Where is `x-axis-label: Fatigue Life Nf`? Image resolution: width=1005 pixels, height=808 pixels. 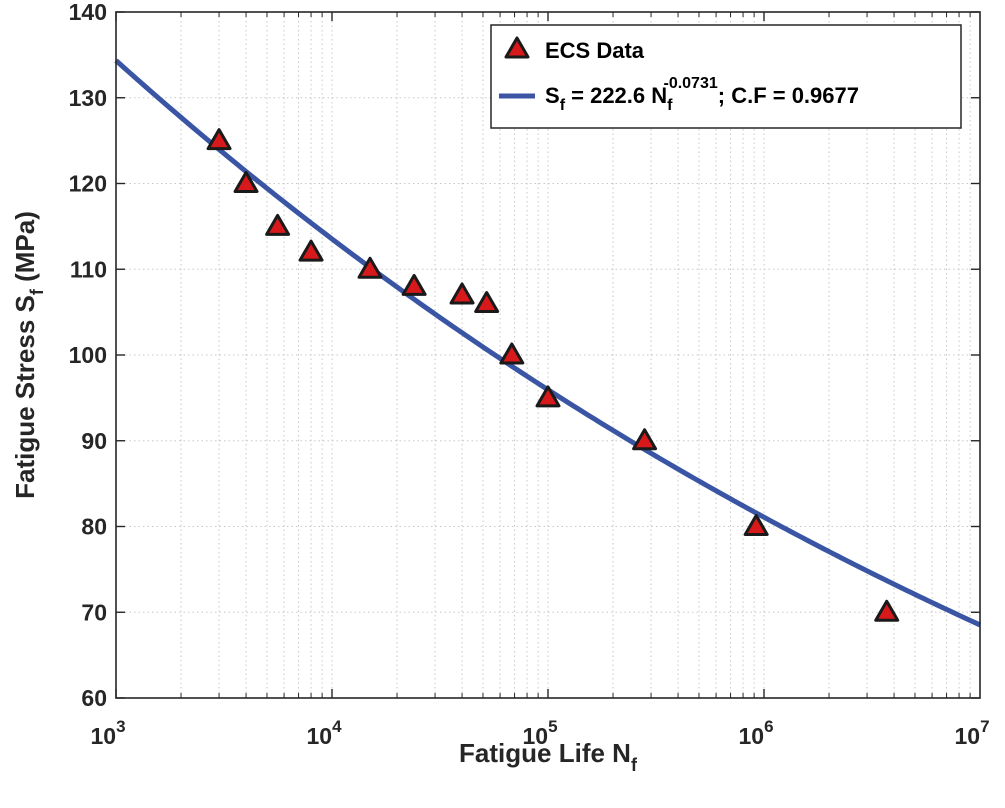 x-axis-label: Fatigue Life Nf is located at coordinates (548, 756).